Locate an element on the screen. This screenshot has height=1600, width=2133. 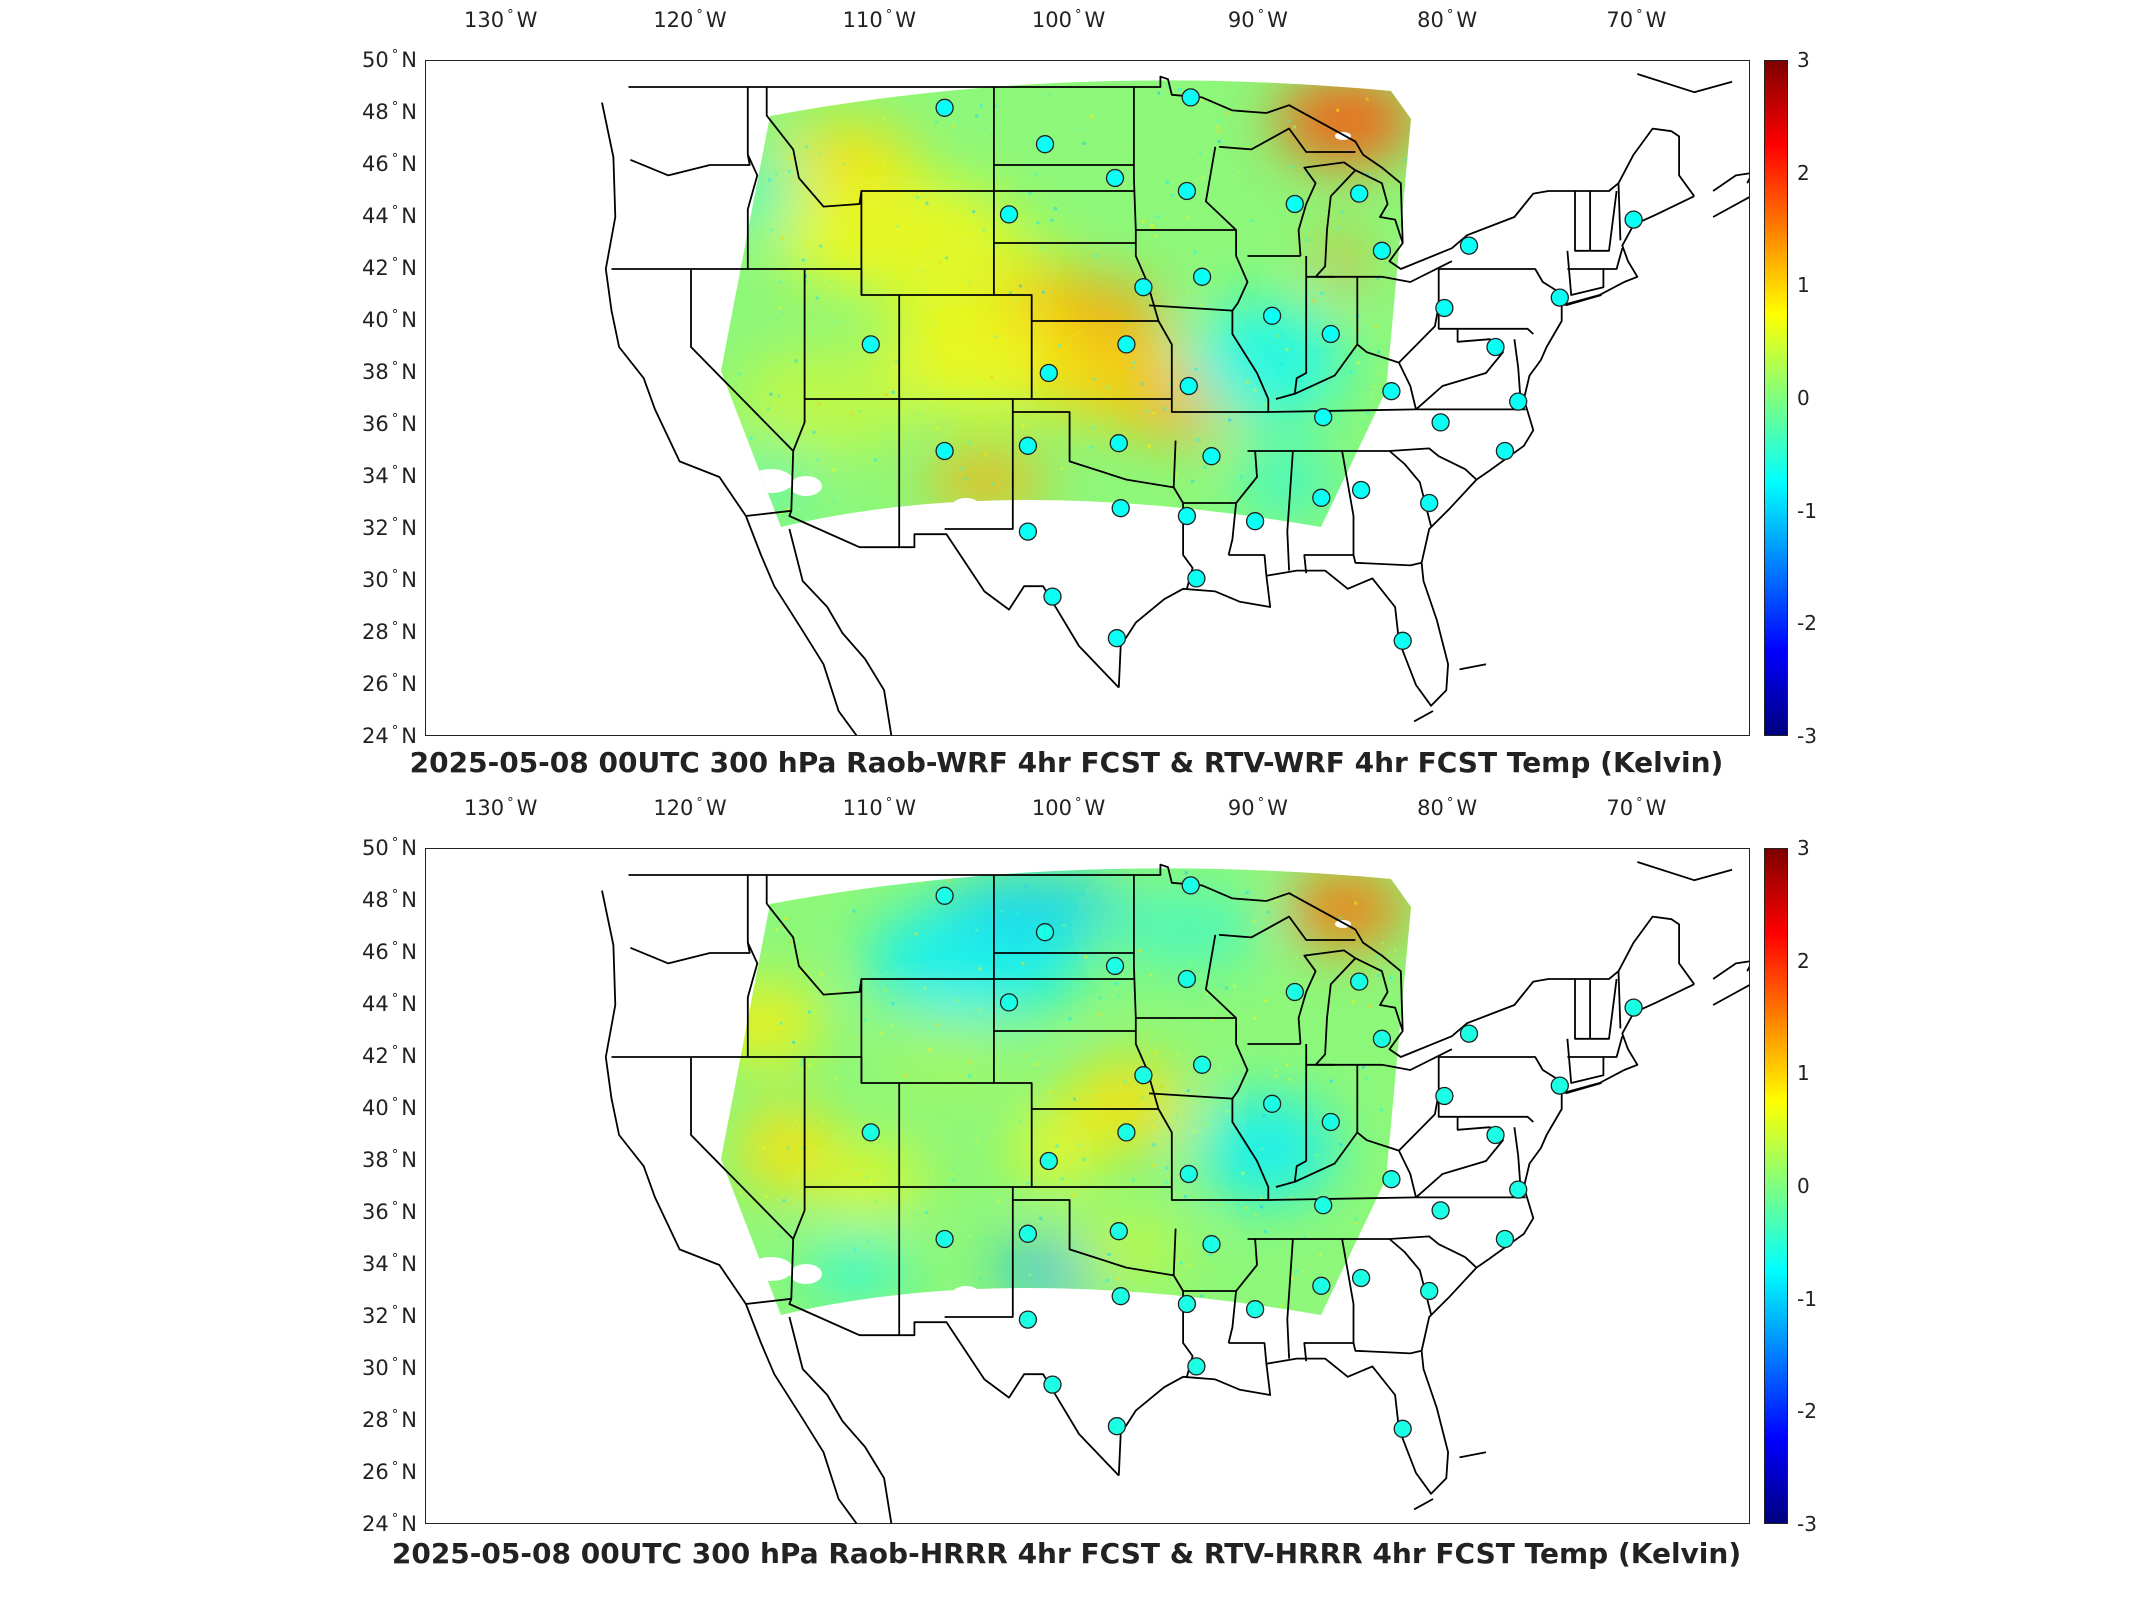
lat-label: 48 ° N is located at coordinates (389, 112).